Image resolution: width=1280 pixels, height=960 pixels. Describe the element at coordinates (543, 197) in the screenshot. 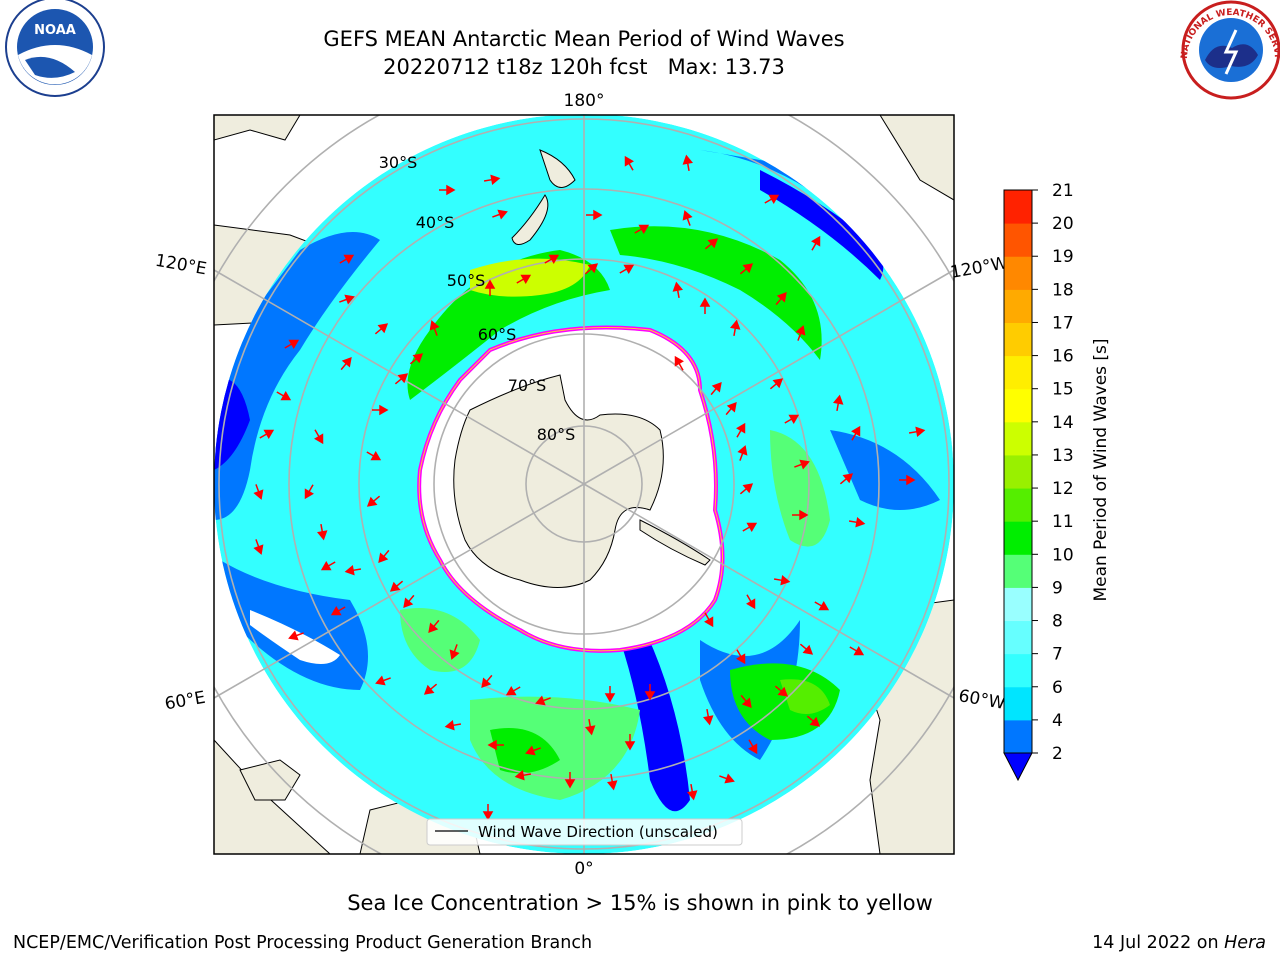

I see `new-zealand` at that location.